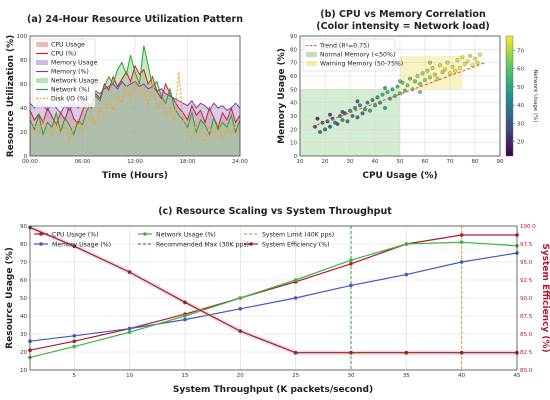 The height and width of the screenshot is (400, 550). What do you see at coordinates (289, 235) in the screenshot?
I see `panel-c-legend-item: System Limit (40K pps)` at bounding box center [289, 235].